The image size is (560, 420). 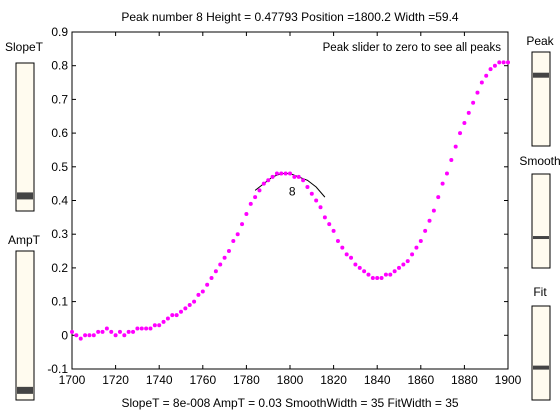 I want to click on slopet-slider, so click(x=25, y=137).